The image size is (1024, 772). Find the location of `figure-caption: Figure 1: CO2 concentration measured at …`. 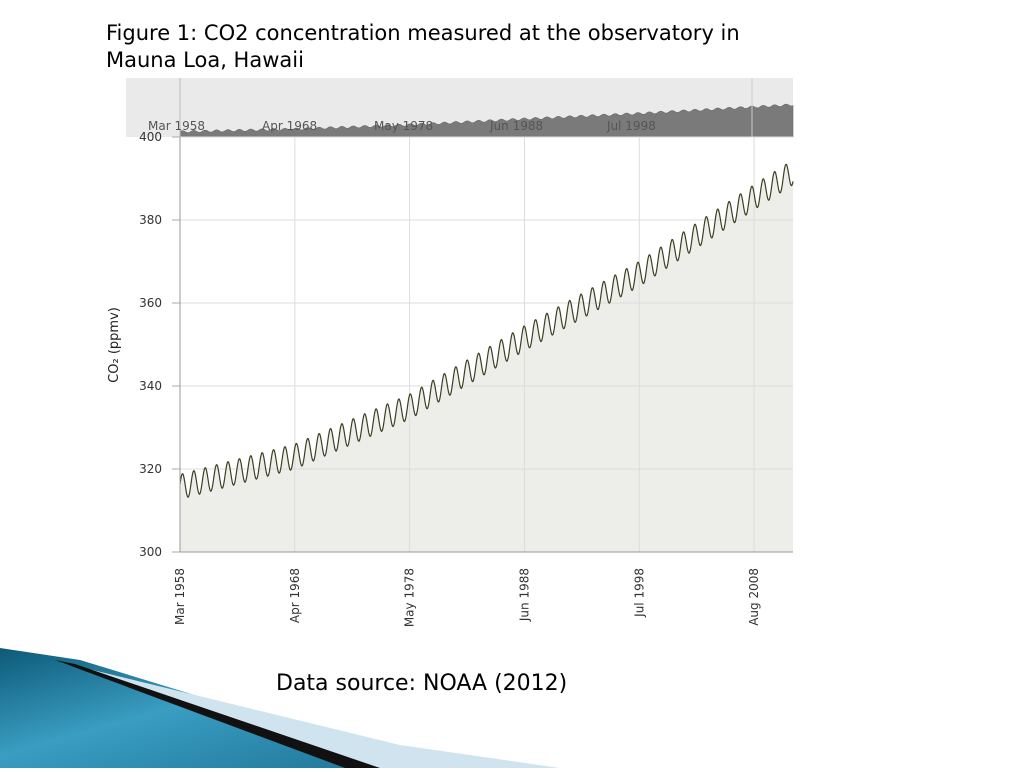

figure-caption: Figure 1: CO2 concentration measured at … is located at coordinates (423, 46).